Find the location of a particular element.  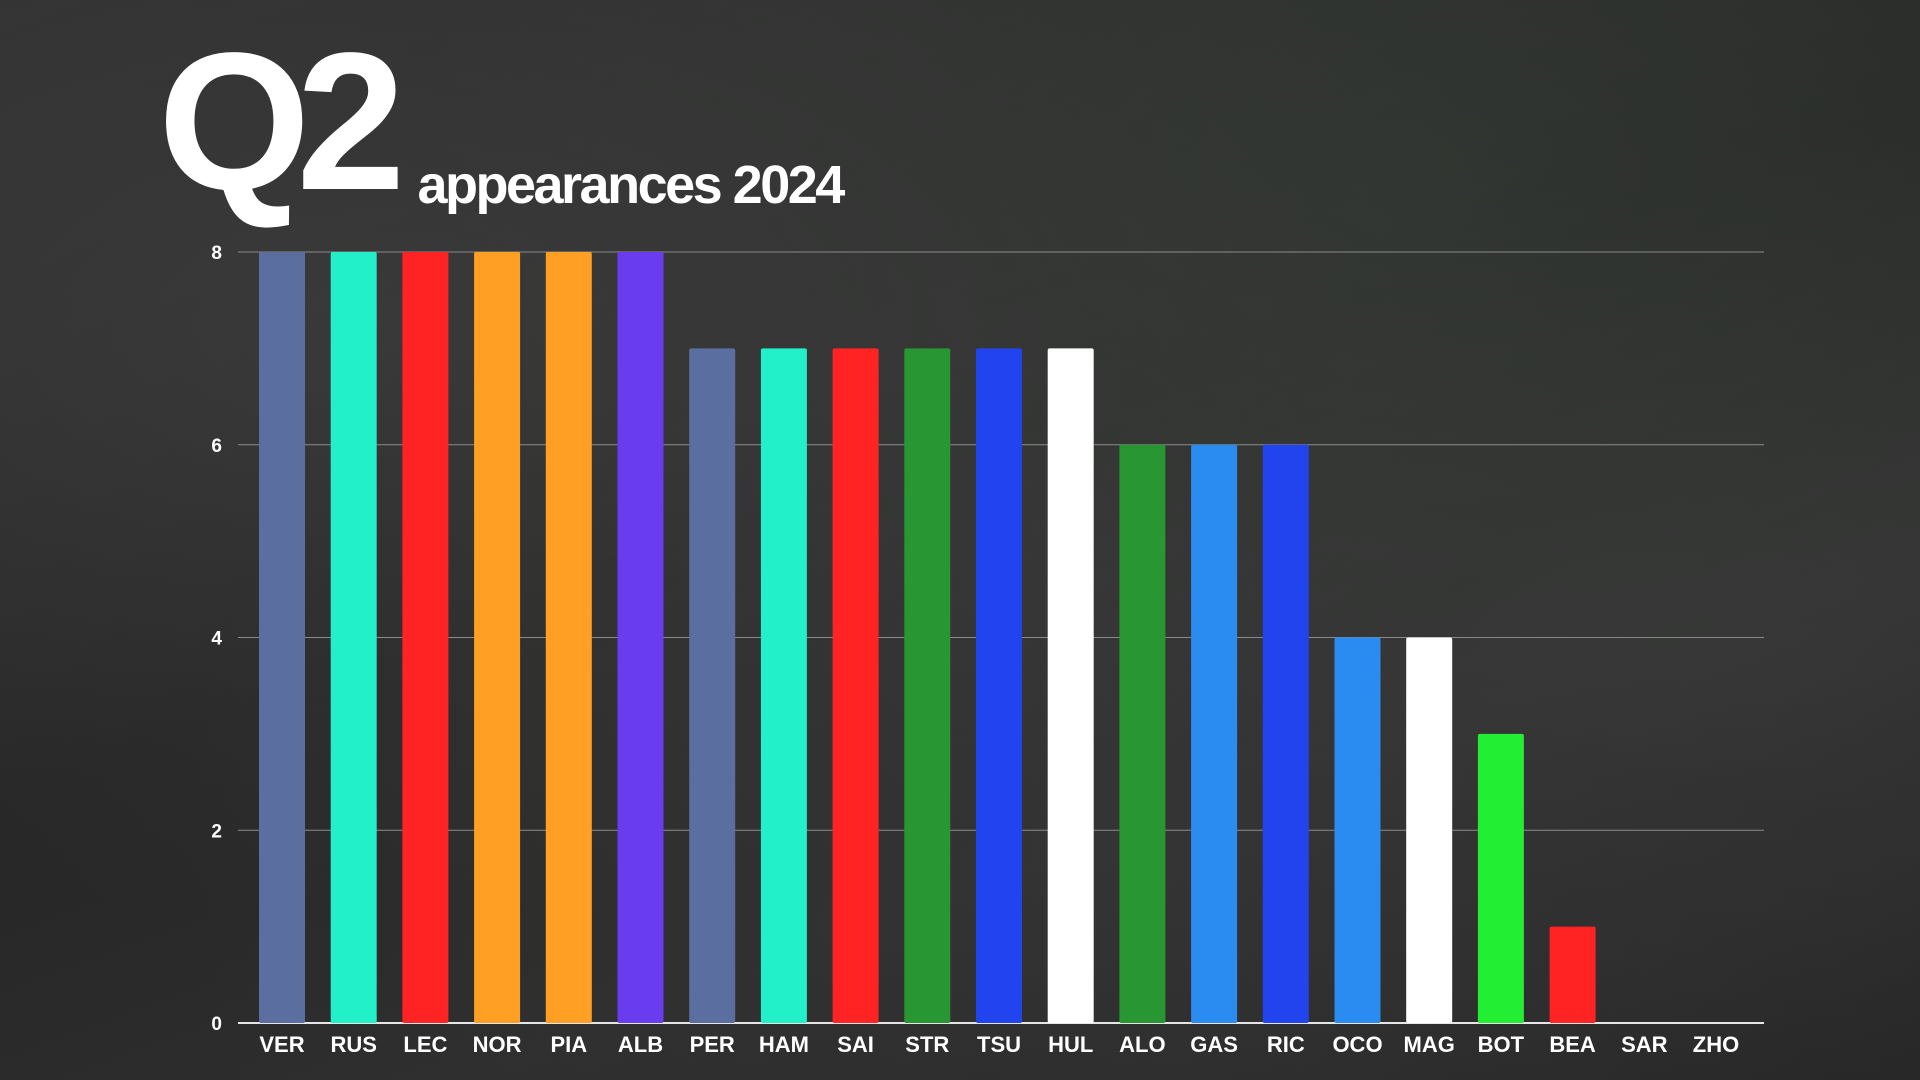

x-tick-label: PER is located at coordinates (712, 1044).